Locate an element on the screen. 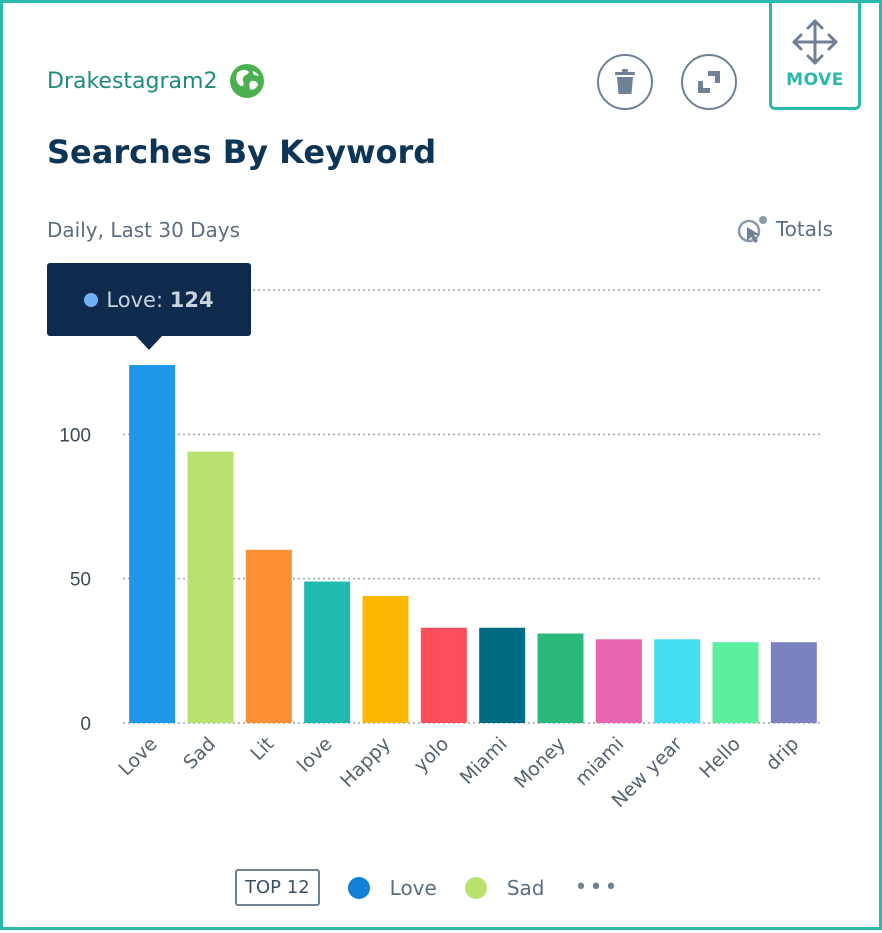 The height and width of the screenshot is (933, 882). chart-title: Searches By Keyword is located at coordinates (242, 152).